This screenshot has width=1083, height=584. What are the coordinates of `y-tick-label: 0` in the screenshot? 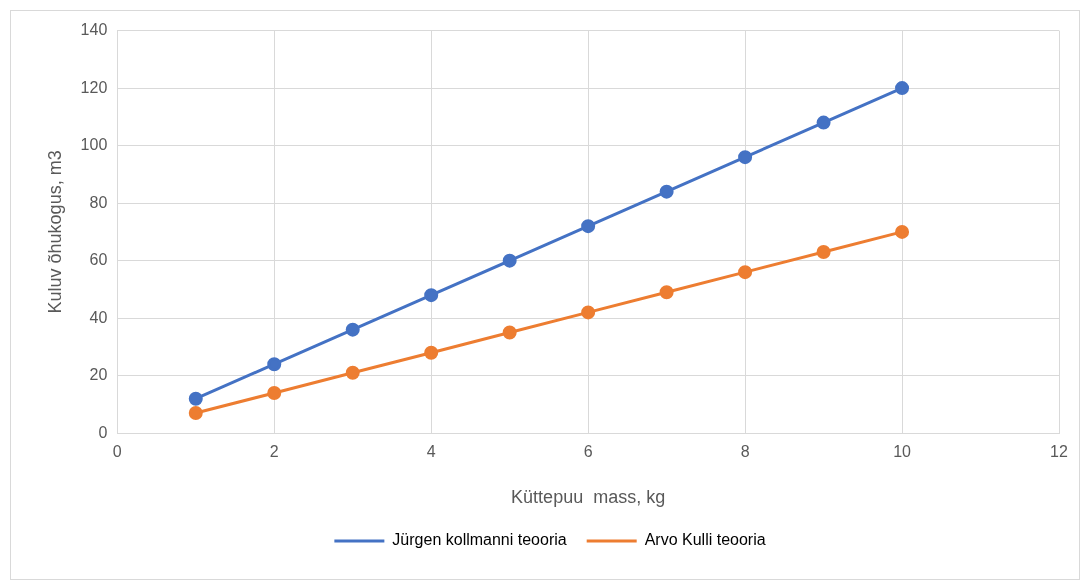 It's located at (103, 432).